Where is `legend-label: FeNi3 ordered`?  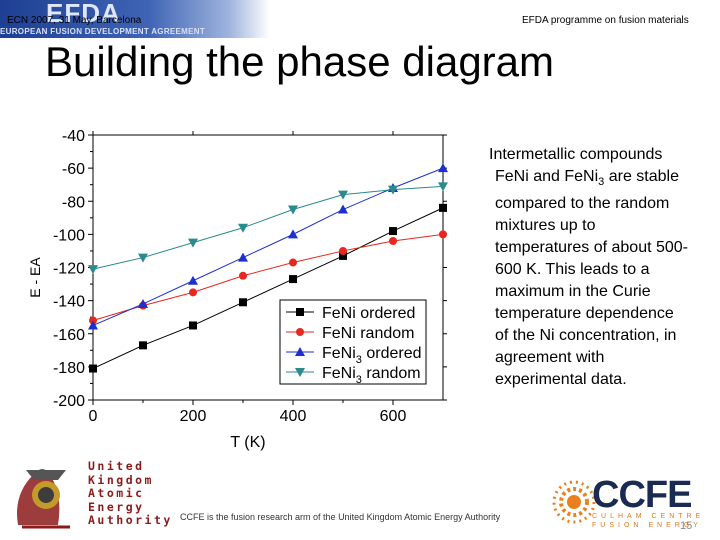
legend-label: FeNi3 ordered is located at coordinates (372, 355).